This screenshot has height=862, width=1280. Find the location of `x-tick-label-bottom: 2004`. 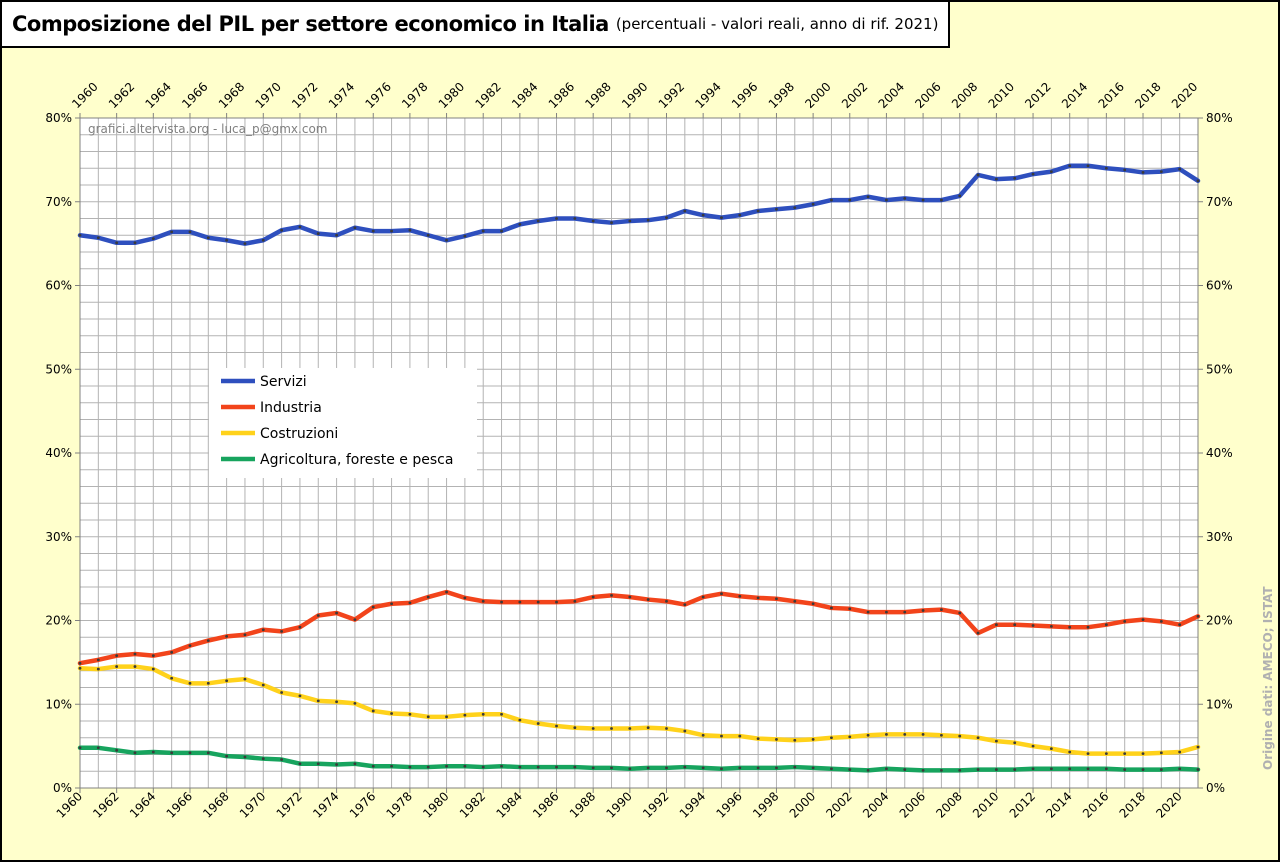

x-tick-label-bottom: 2004 is located at coordinates (875, 804).